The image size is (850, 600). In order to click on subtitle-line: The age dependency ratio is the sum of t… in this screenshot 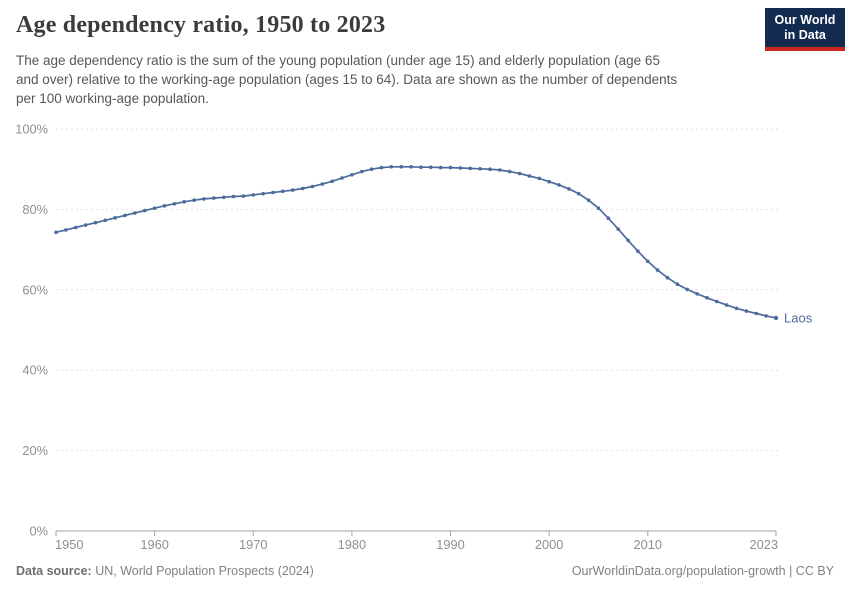, I will do `click(338, 60)`.